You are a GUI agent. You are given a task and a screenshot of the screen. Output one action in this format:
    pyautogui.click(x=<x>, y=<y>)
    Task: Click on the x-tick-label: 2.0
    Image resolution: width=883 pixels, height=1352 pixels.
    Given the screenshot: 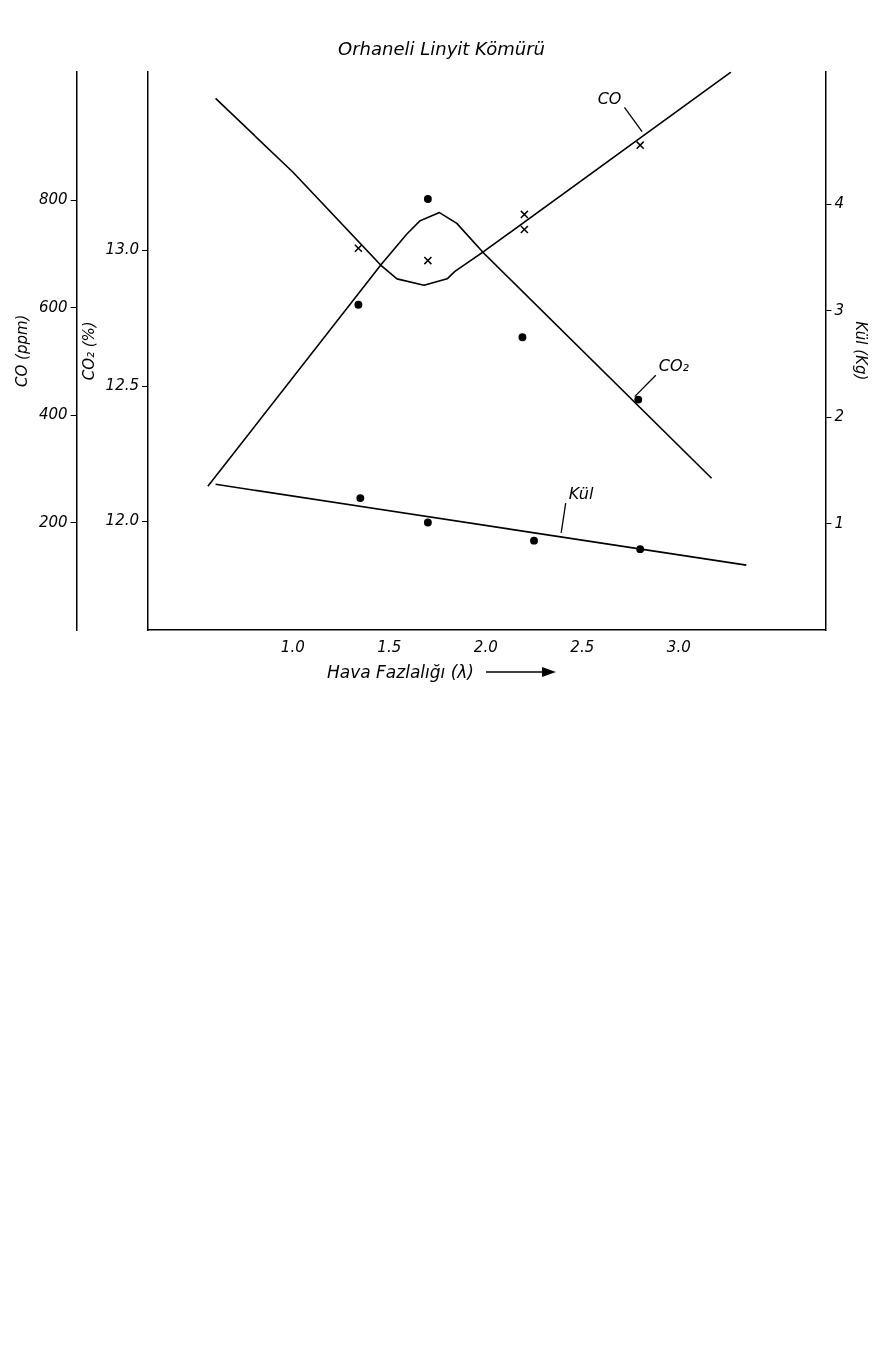 What is the action you would take?
    pyautogui.click(x=485, y=646)
    